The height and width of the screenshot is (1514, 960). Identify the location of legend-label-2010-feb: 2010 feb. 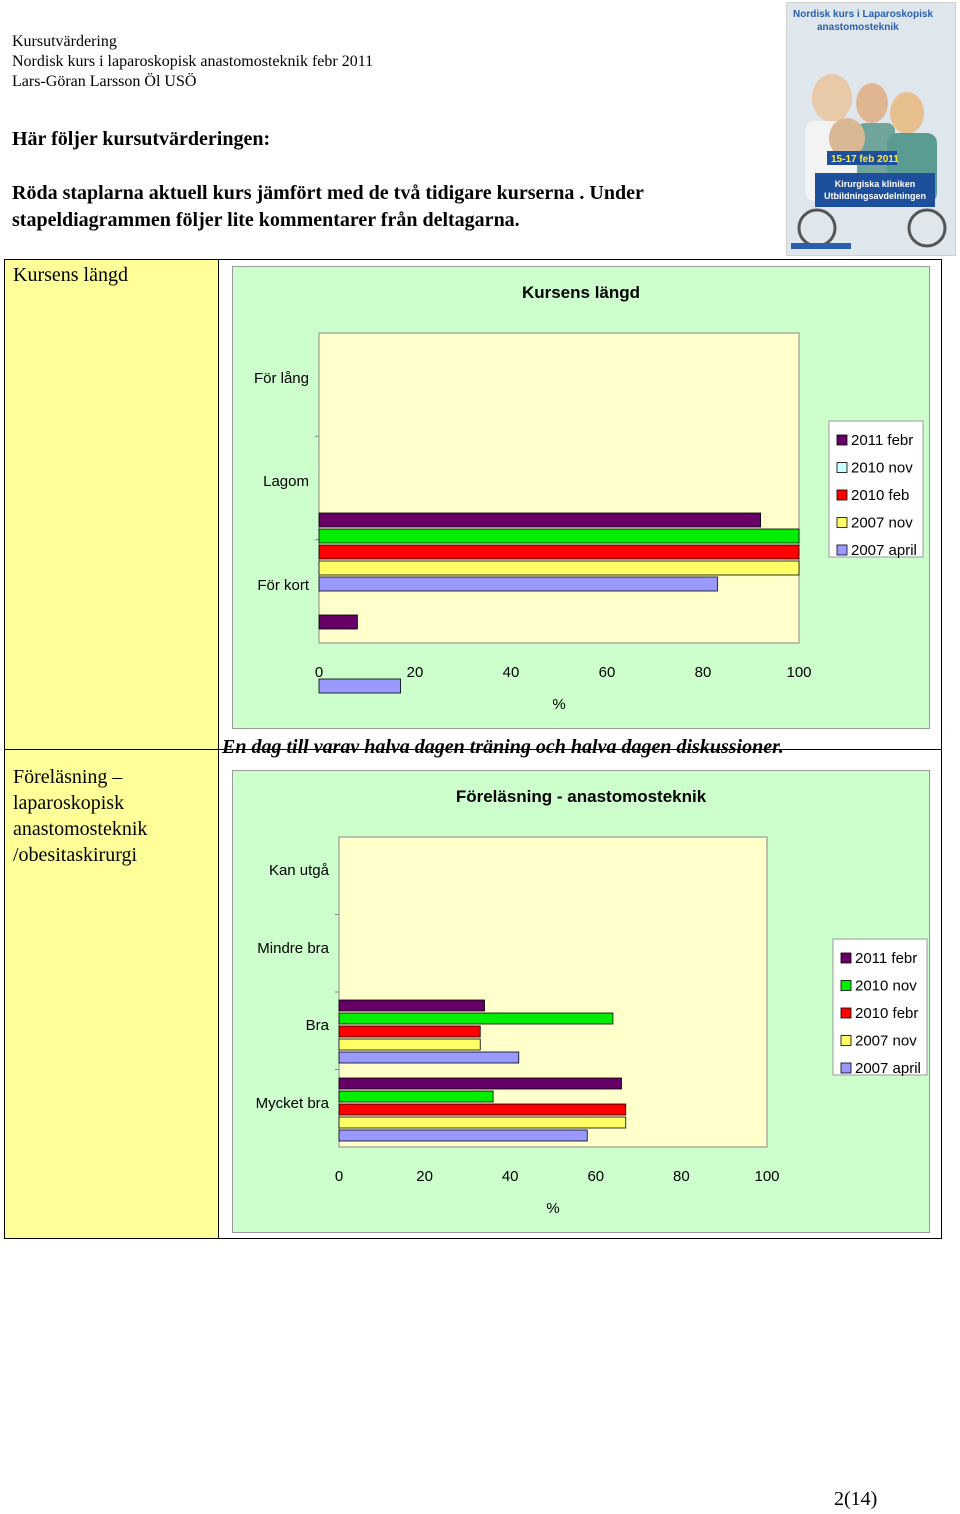
(880, 495).